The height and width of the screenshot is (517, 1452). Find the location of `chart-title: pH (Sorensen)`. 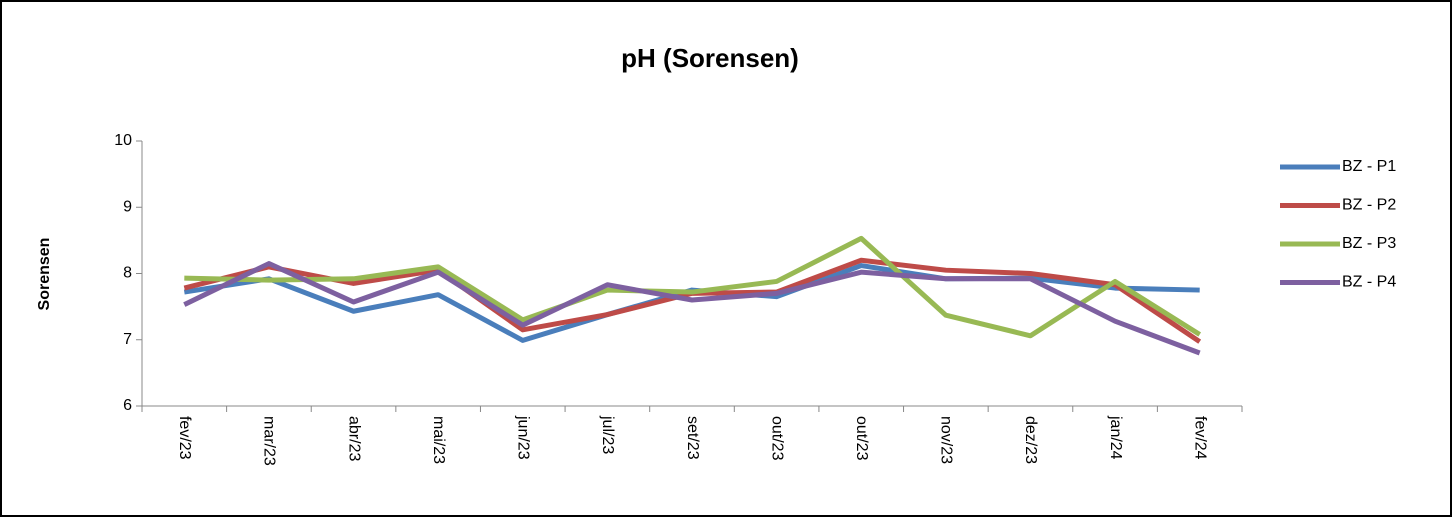

chart-title: pH (Sorensen) is located at coordinates (710, 58).